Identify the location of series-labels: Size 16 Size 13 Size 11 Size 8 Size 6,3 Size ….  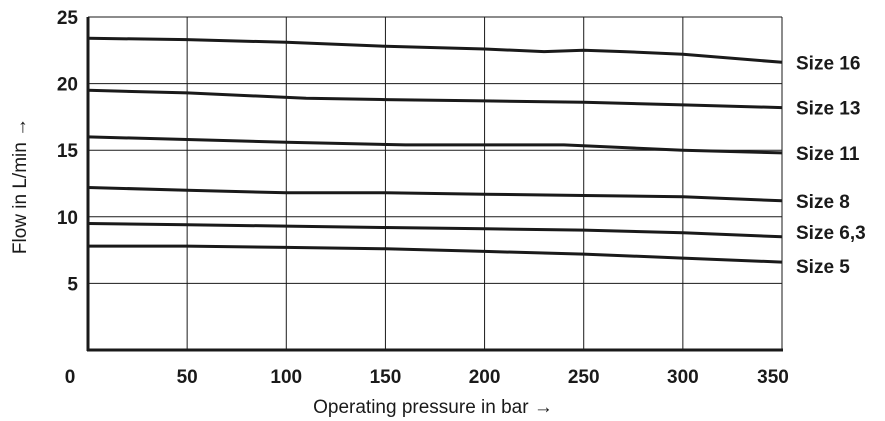
(831, 165).